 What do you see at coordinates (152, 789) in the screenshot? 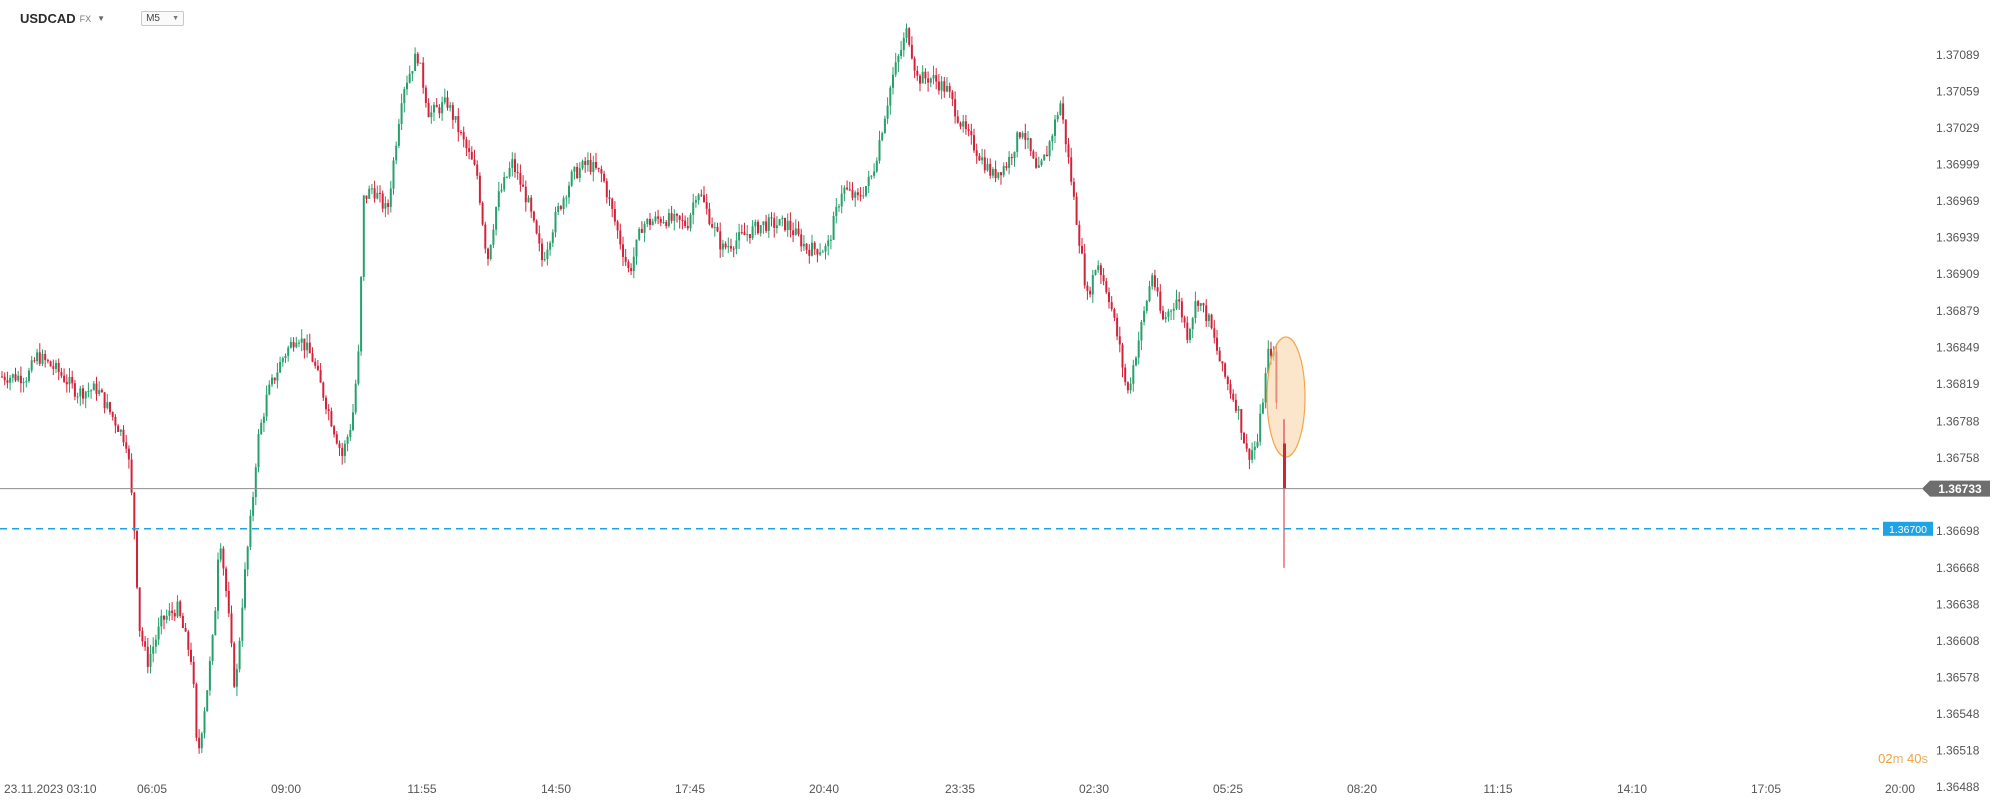
I see `x-tick-label: 06:05` at bounding box center [152, 789].